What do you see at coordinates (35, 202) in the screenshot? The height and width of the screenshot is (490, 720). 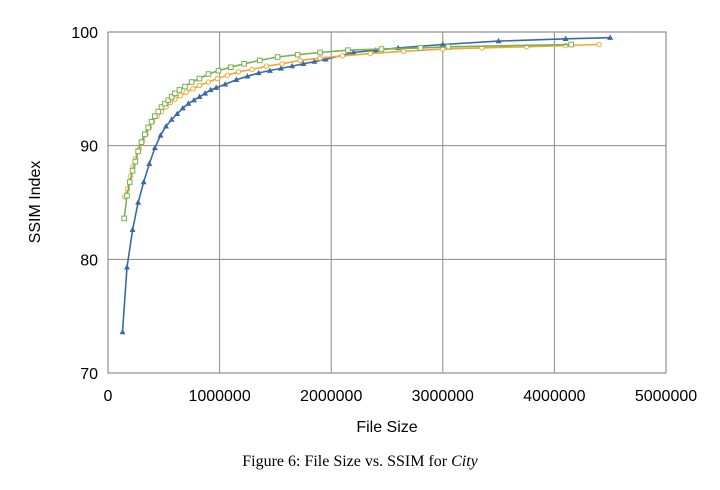 I see `y-axis-title: SSIM Index` at bounding box center [35, 202].